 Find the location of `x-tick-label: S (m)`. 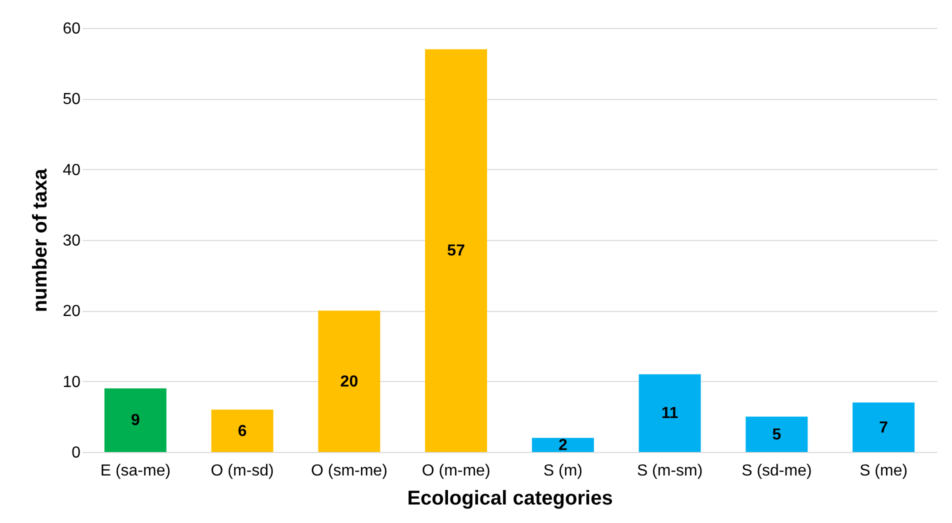

x-tick-label: S (m) is located at coordinates (562, 471).